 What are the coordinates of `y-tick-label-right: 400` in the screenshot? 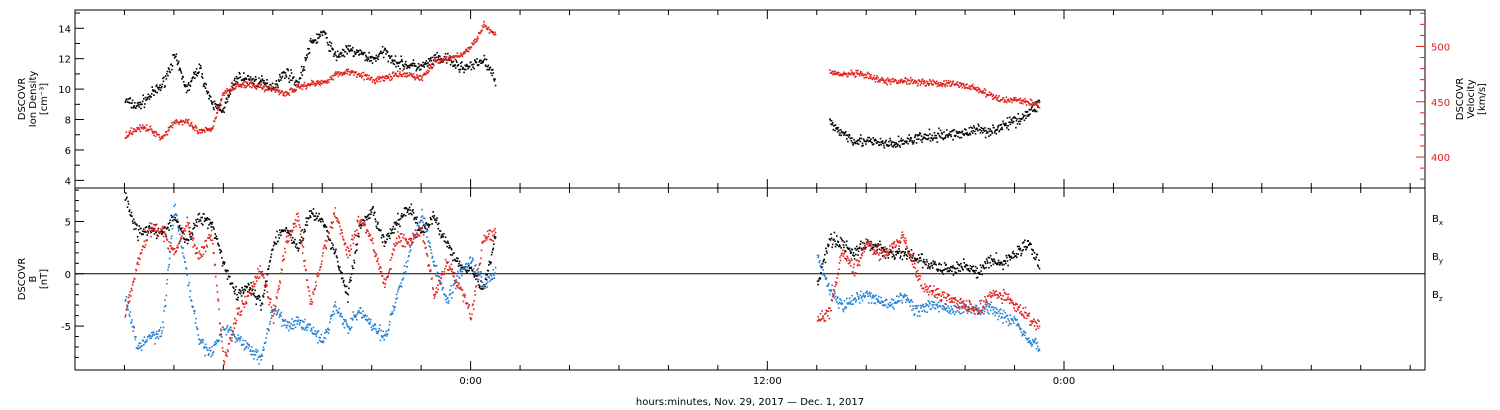 It's located at (1440, 158).